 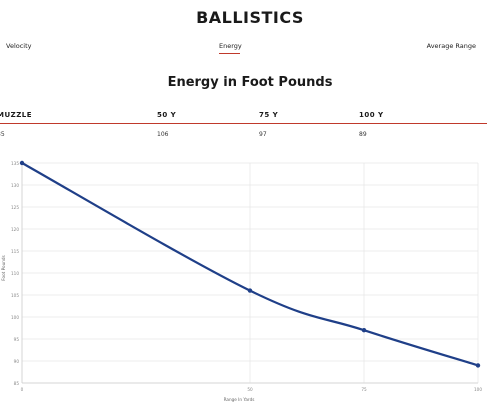 What do you see at coordinates (167, 115) in the screenshot?
I see `table-header-50y: 50 Y` at bounding box center [167, 115].